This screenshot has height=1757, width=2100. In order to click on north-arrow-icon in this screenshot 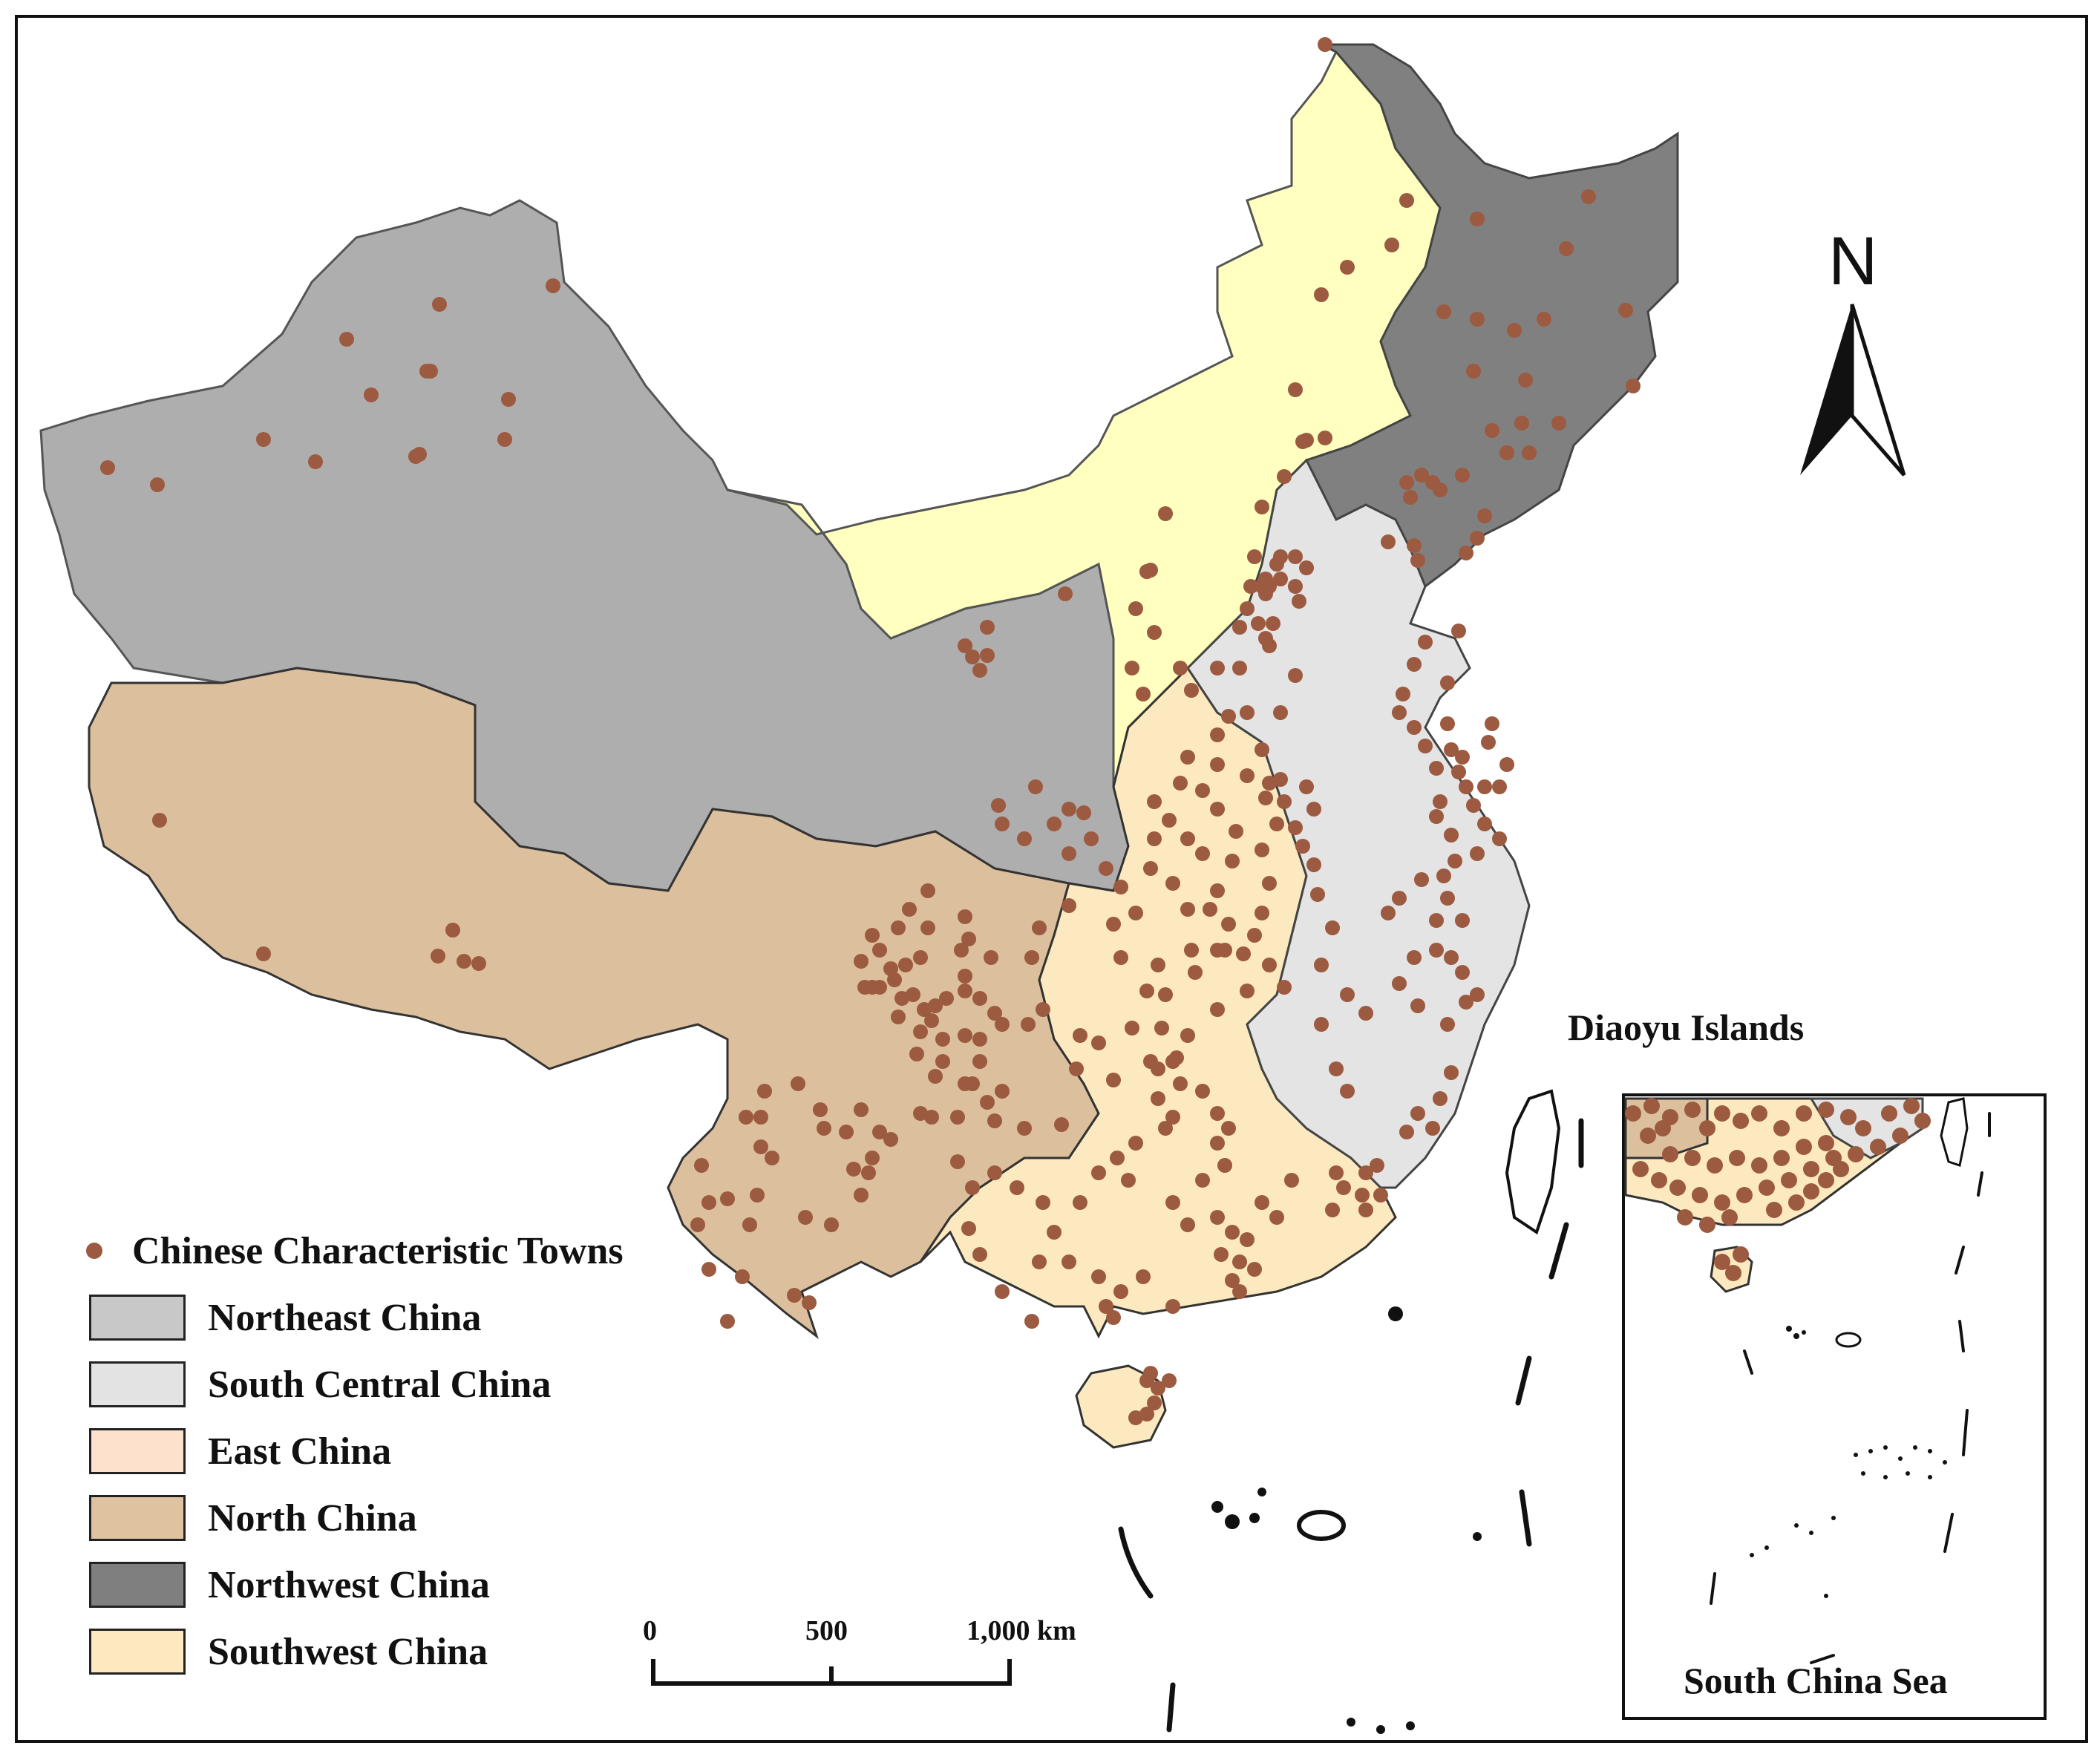, I will do `click(1853, 391)`.